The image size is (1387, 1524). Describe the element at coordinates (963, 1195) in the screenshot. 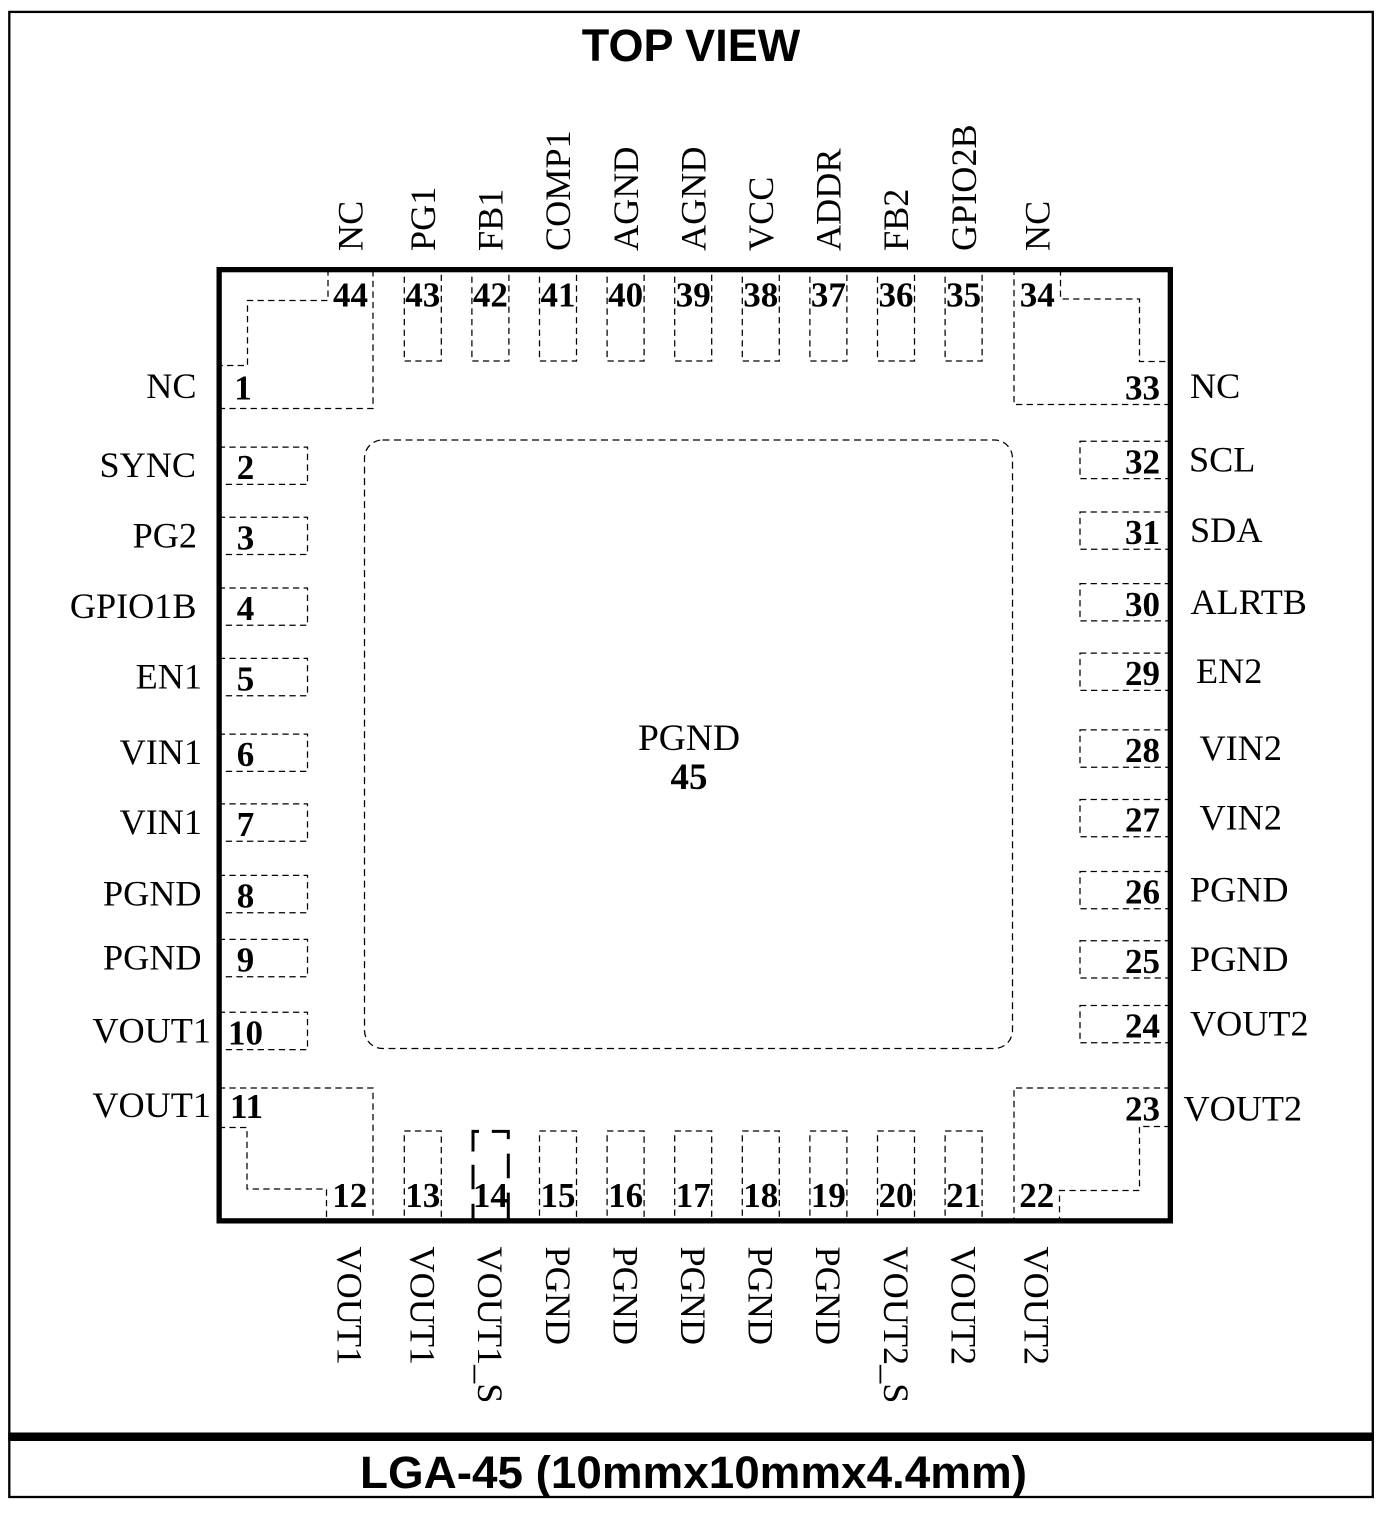

I see `svg-text: 21` at that location.